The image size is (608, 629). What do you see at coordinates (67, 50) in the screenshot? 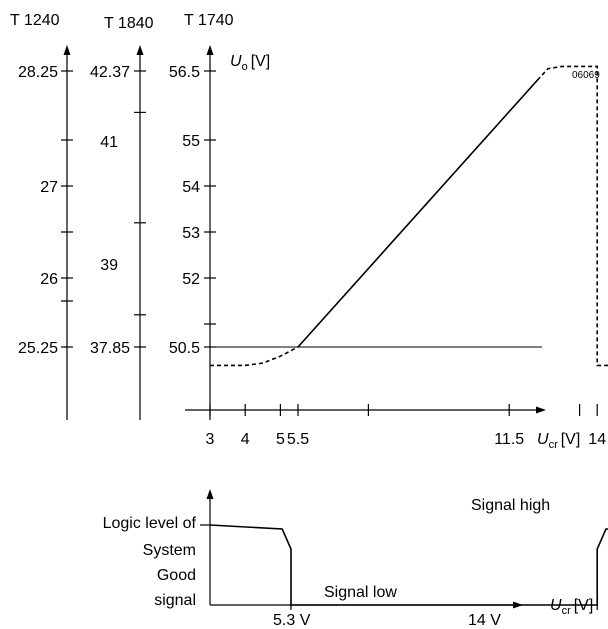
I see `axis-t1240-arrow` at bounding box center [67, 50].